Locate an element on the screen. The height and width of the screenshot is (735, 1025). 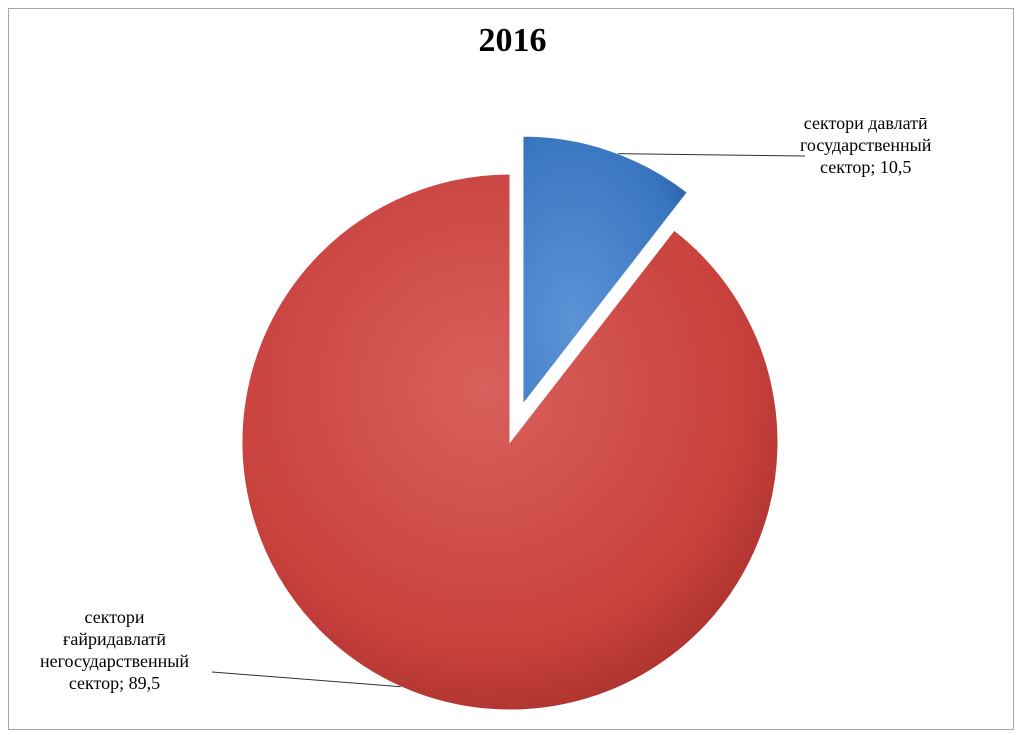
leader-line-non-state-sector is located at coordinates (306, 679).